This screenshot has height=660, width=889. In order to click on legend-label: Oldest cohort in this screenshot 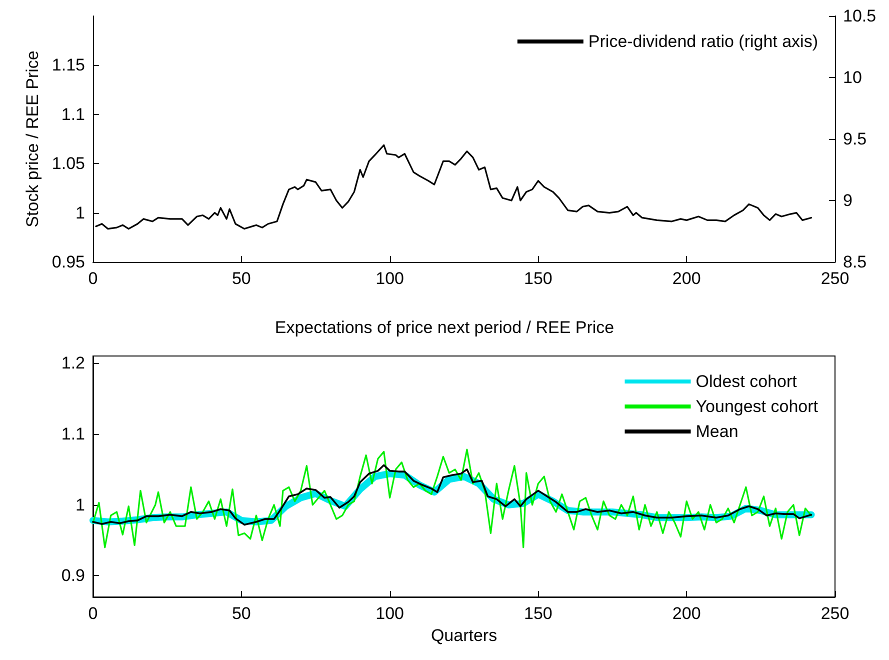, I will do `click(747, 381)`.